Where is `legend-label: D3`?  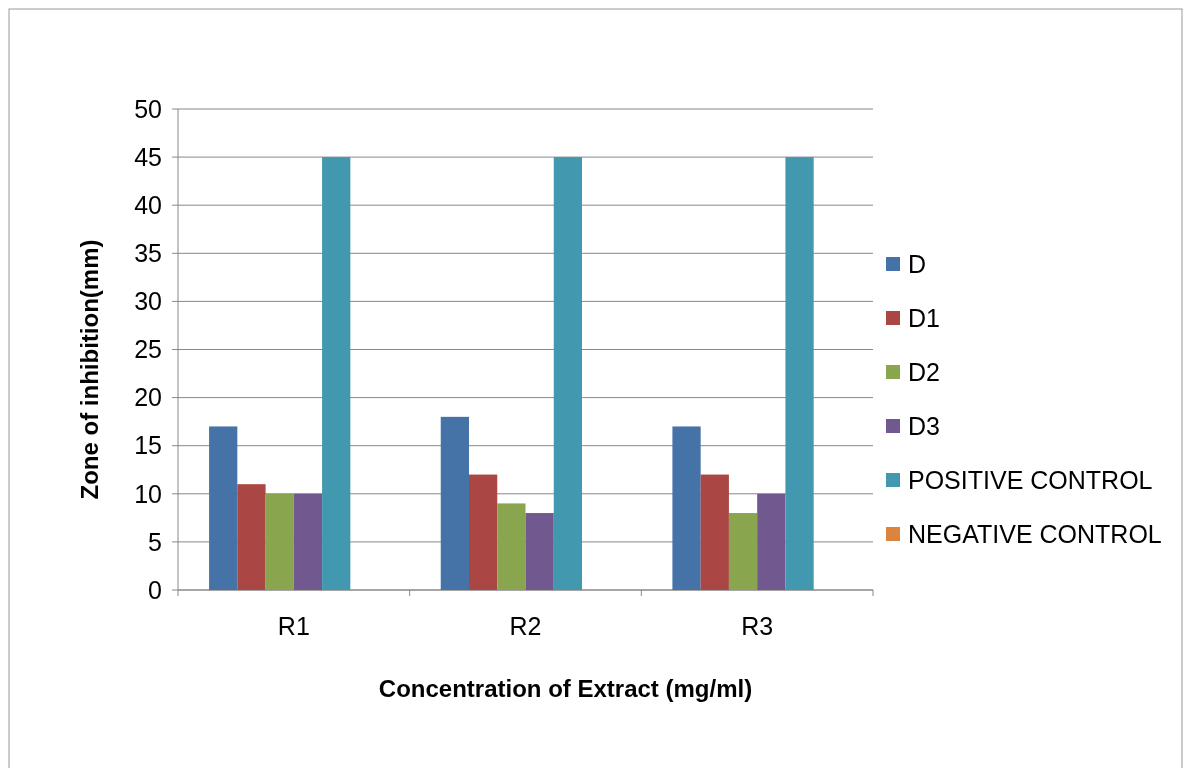
legend-label: D3 is located at coordinates (924, 425).